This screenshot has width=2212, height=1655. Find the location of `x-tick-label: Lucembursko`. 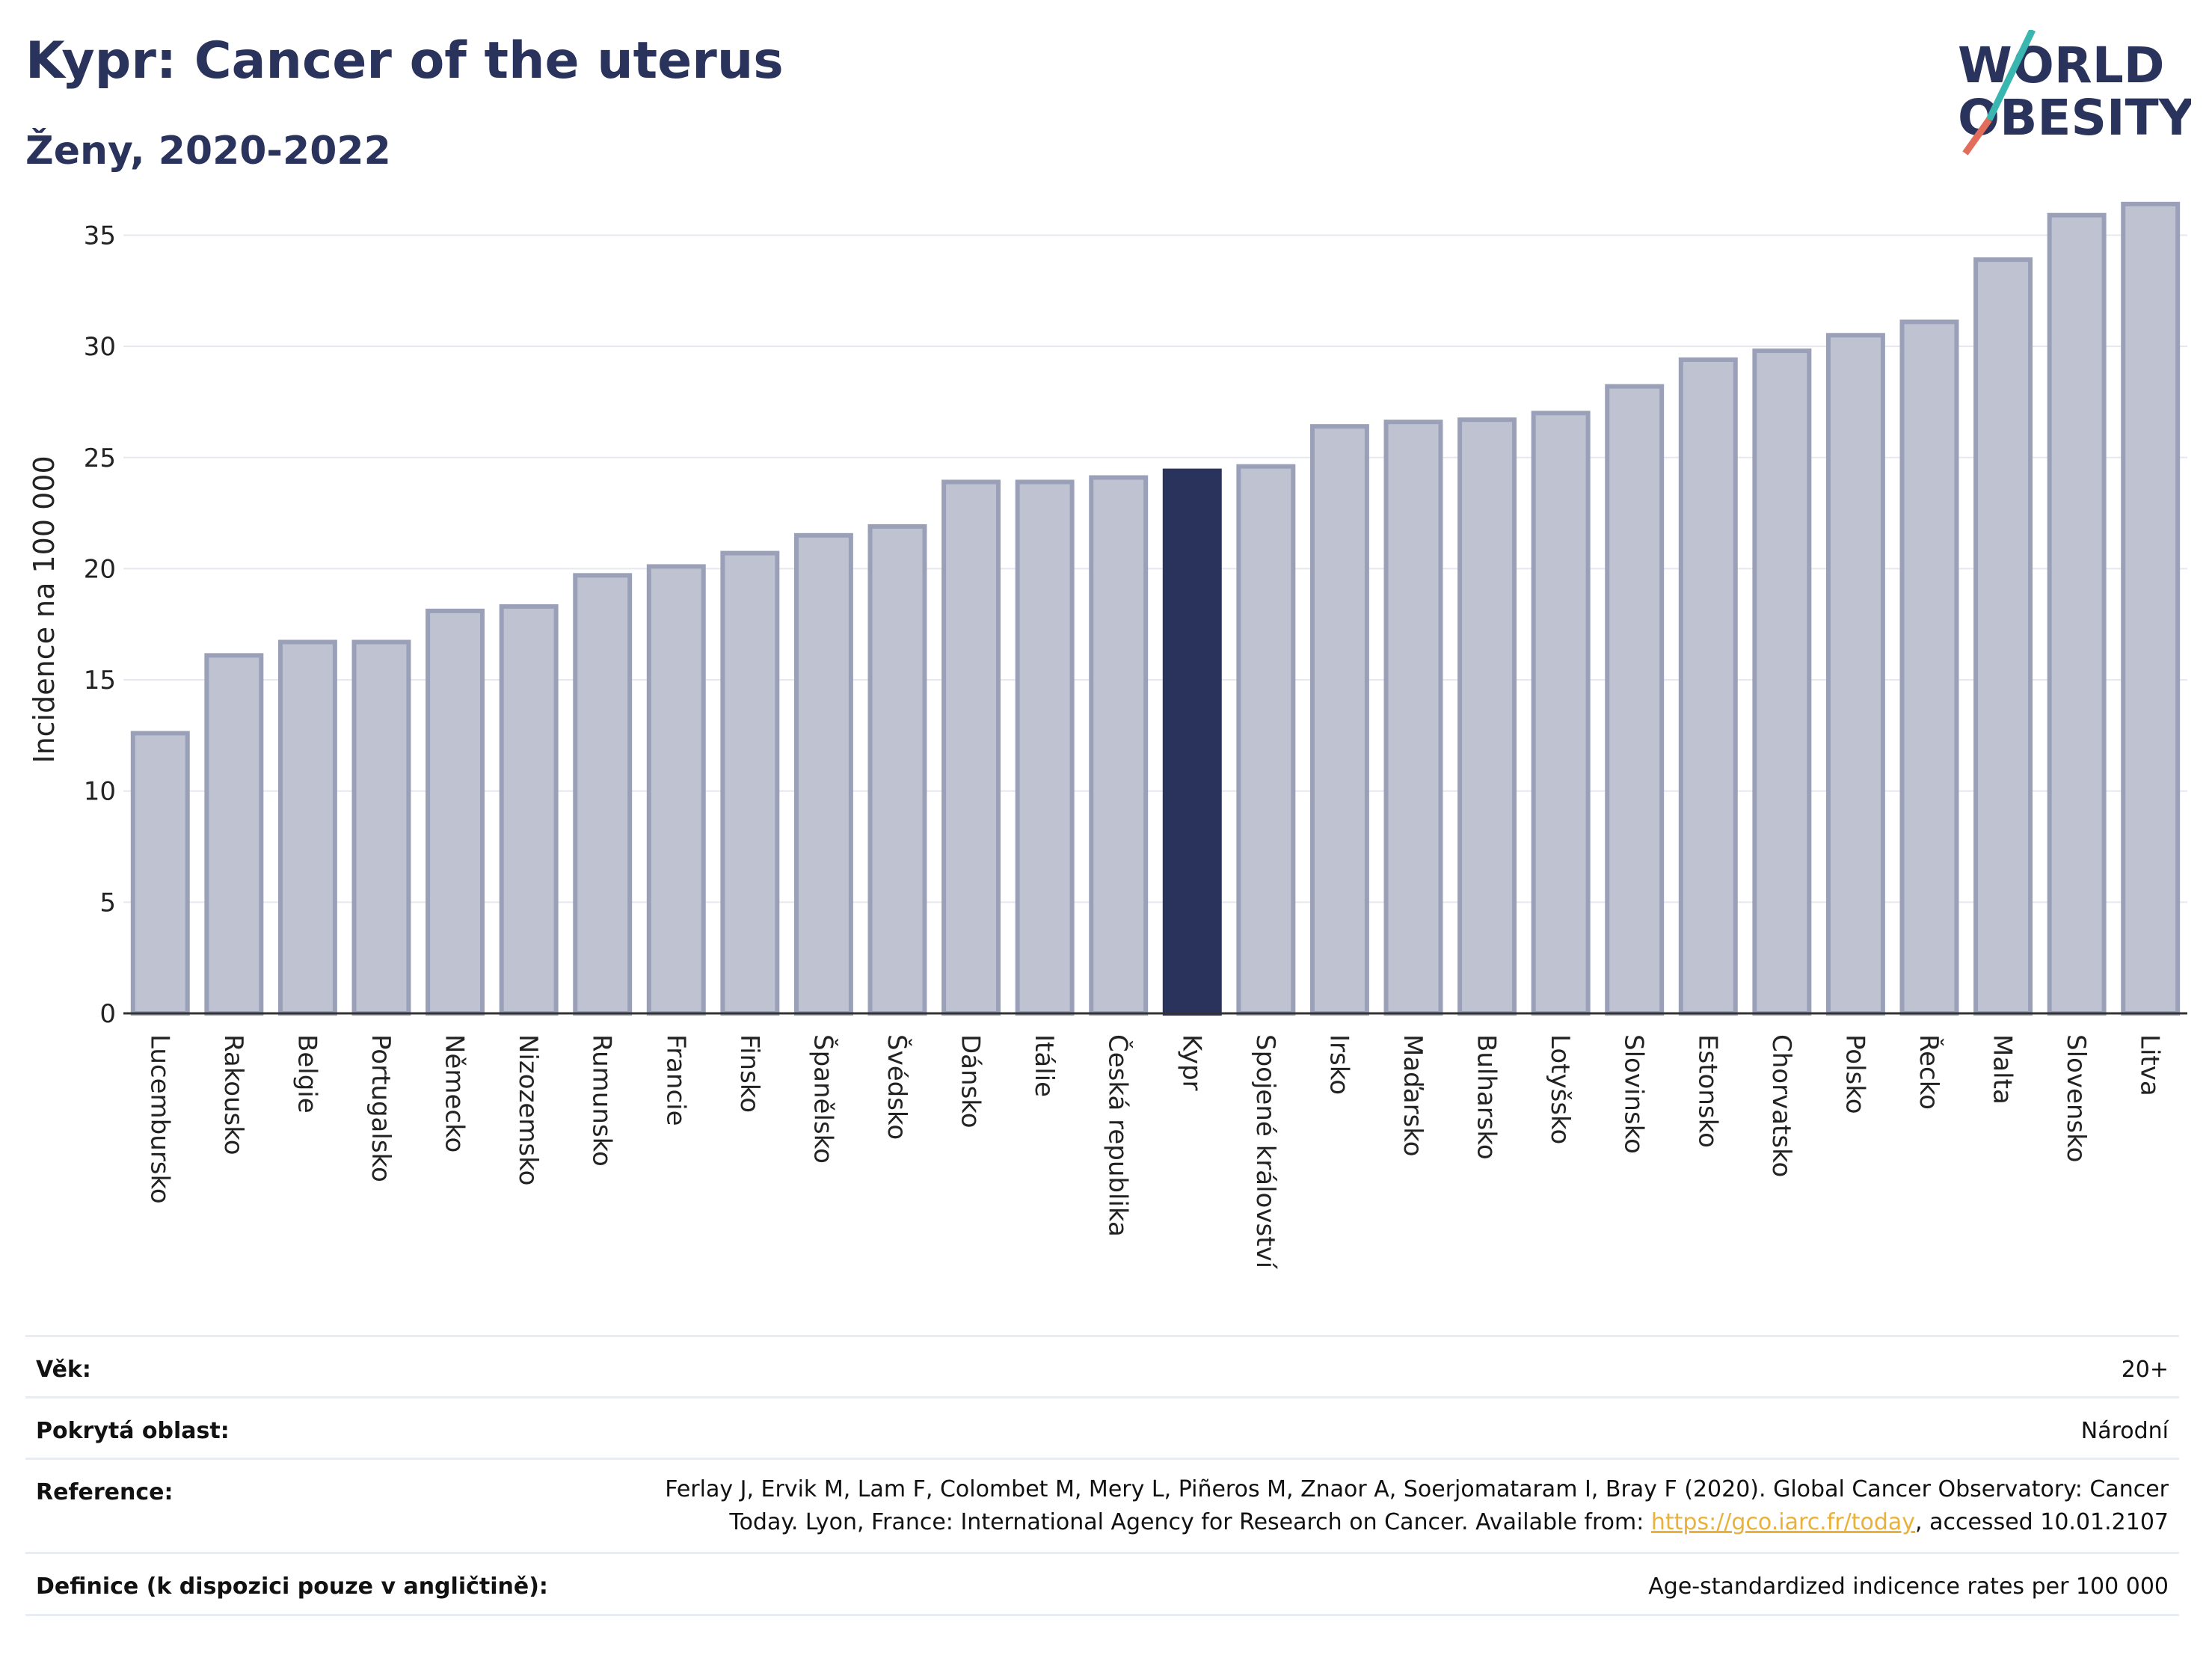

x-tick-label: Lucembursko is located at coordinates (159, 1119).